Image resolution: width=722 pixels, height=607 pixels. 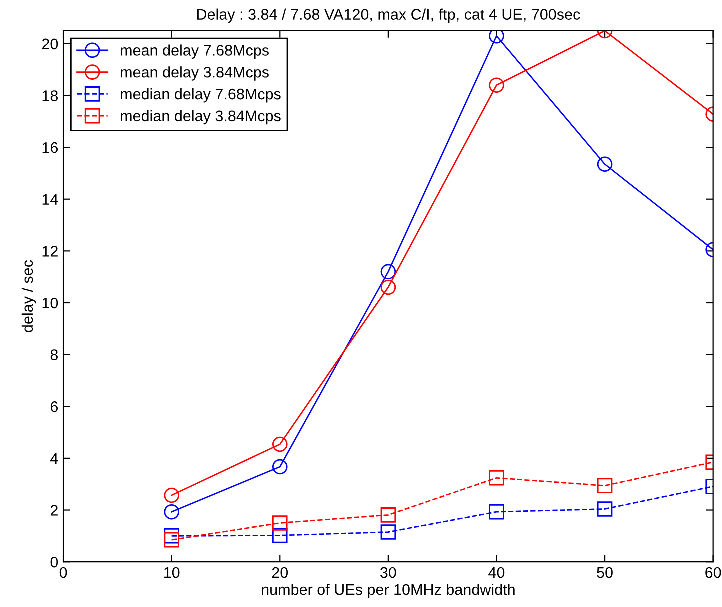 What do you see at coordinates (388, 591) in the screenshot?
I see `x-axis-title: number of UEs per 10MHz bandwidth` at bounding box center [388, 591].